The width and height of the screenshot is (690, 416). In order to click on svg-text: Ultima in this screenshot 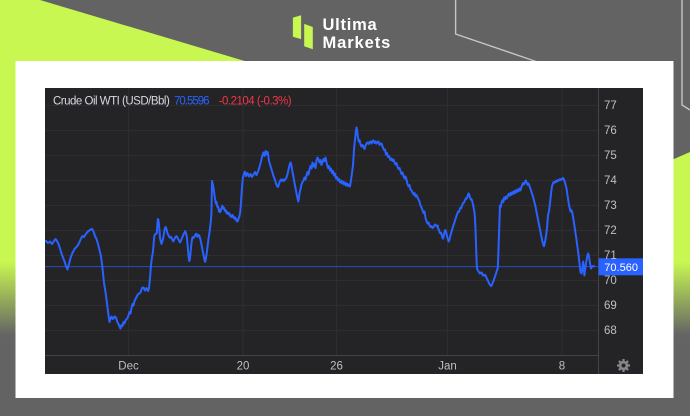, I will do `click(350, 25)`.